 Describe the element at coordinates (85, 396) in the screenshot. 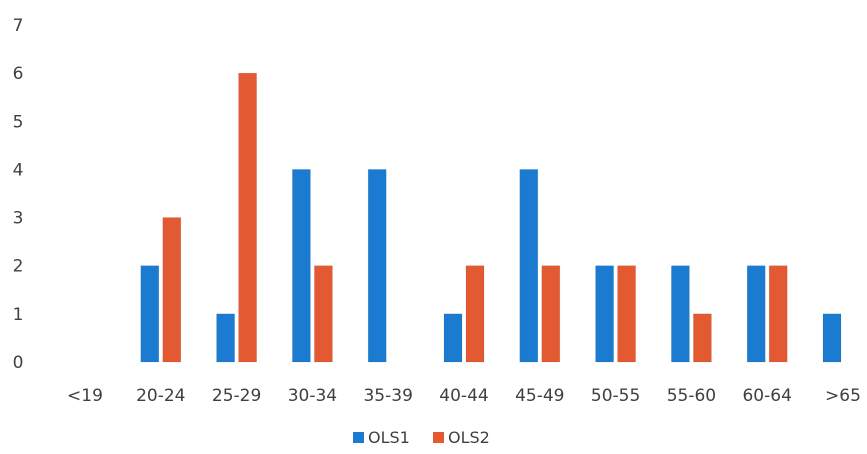

I see `x-tick-label: <19` at that location.